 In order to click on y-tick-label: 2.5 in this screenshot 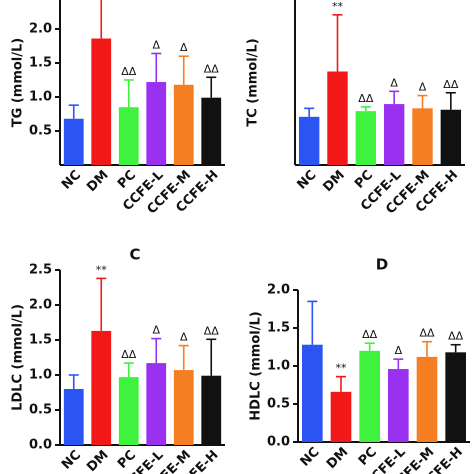, I will do `click(40, 270)`.